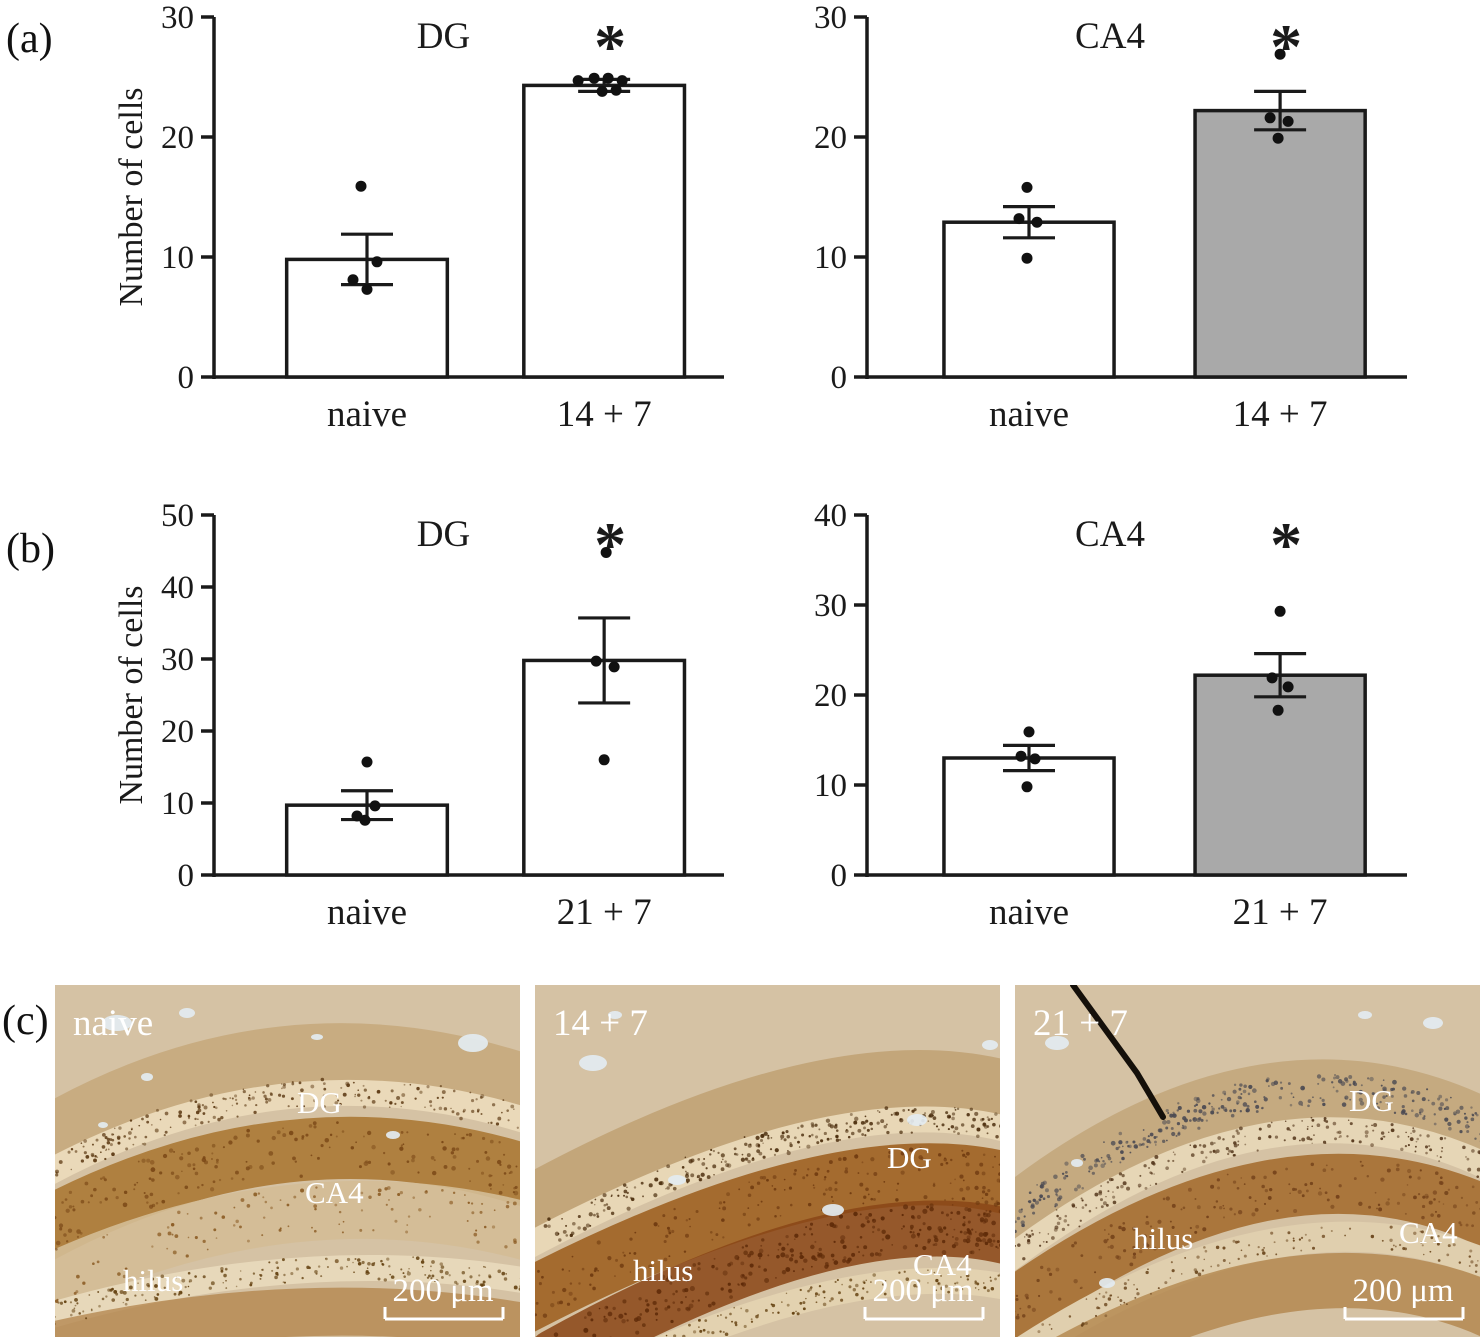 Image resolution: width=1483 pixels, height=1337 pixels. I want to click on histology-image-naive: naive DG CA4 hilus 200 μm, so click(287, 1161).